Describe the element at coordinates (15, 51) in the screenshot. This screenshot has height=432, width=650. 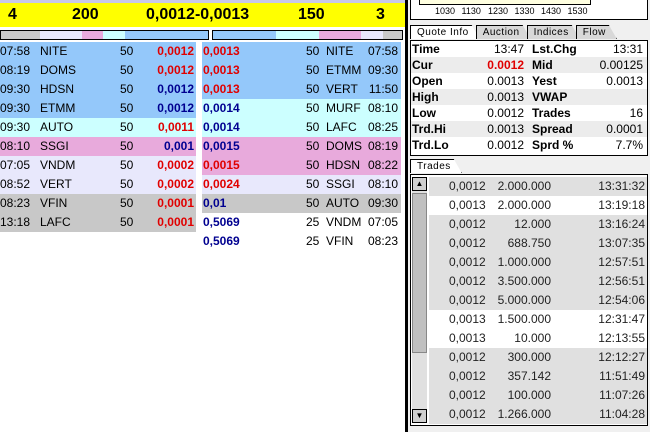
I see `bid-time: 07:58` at that location.